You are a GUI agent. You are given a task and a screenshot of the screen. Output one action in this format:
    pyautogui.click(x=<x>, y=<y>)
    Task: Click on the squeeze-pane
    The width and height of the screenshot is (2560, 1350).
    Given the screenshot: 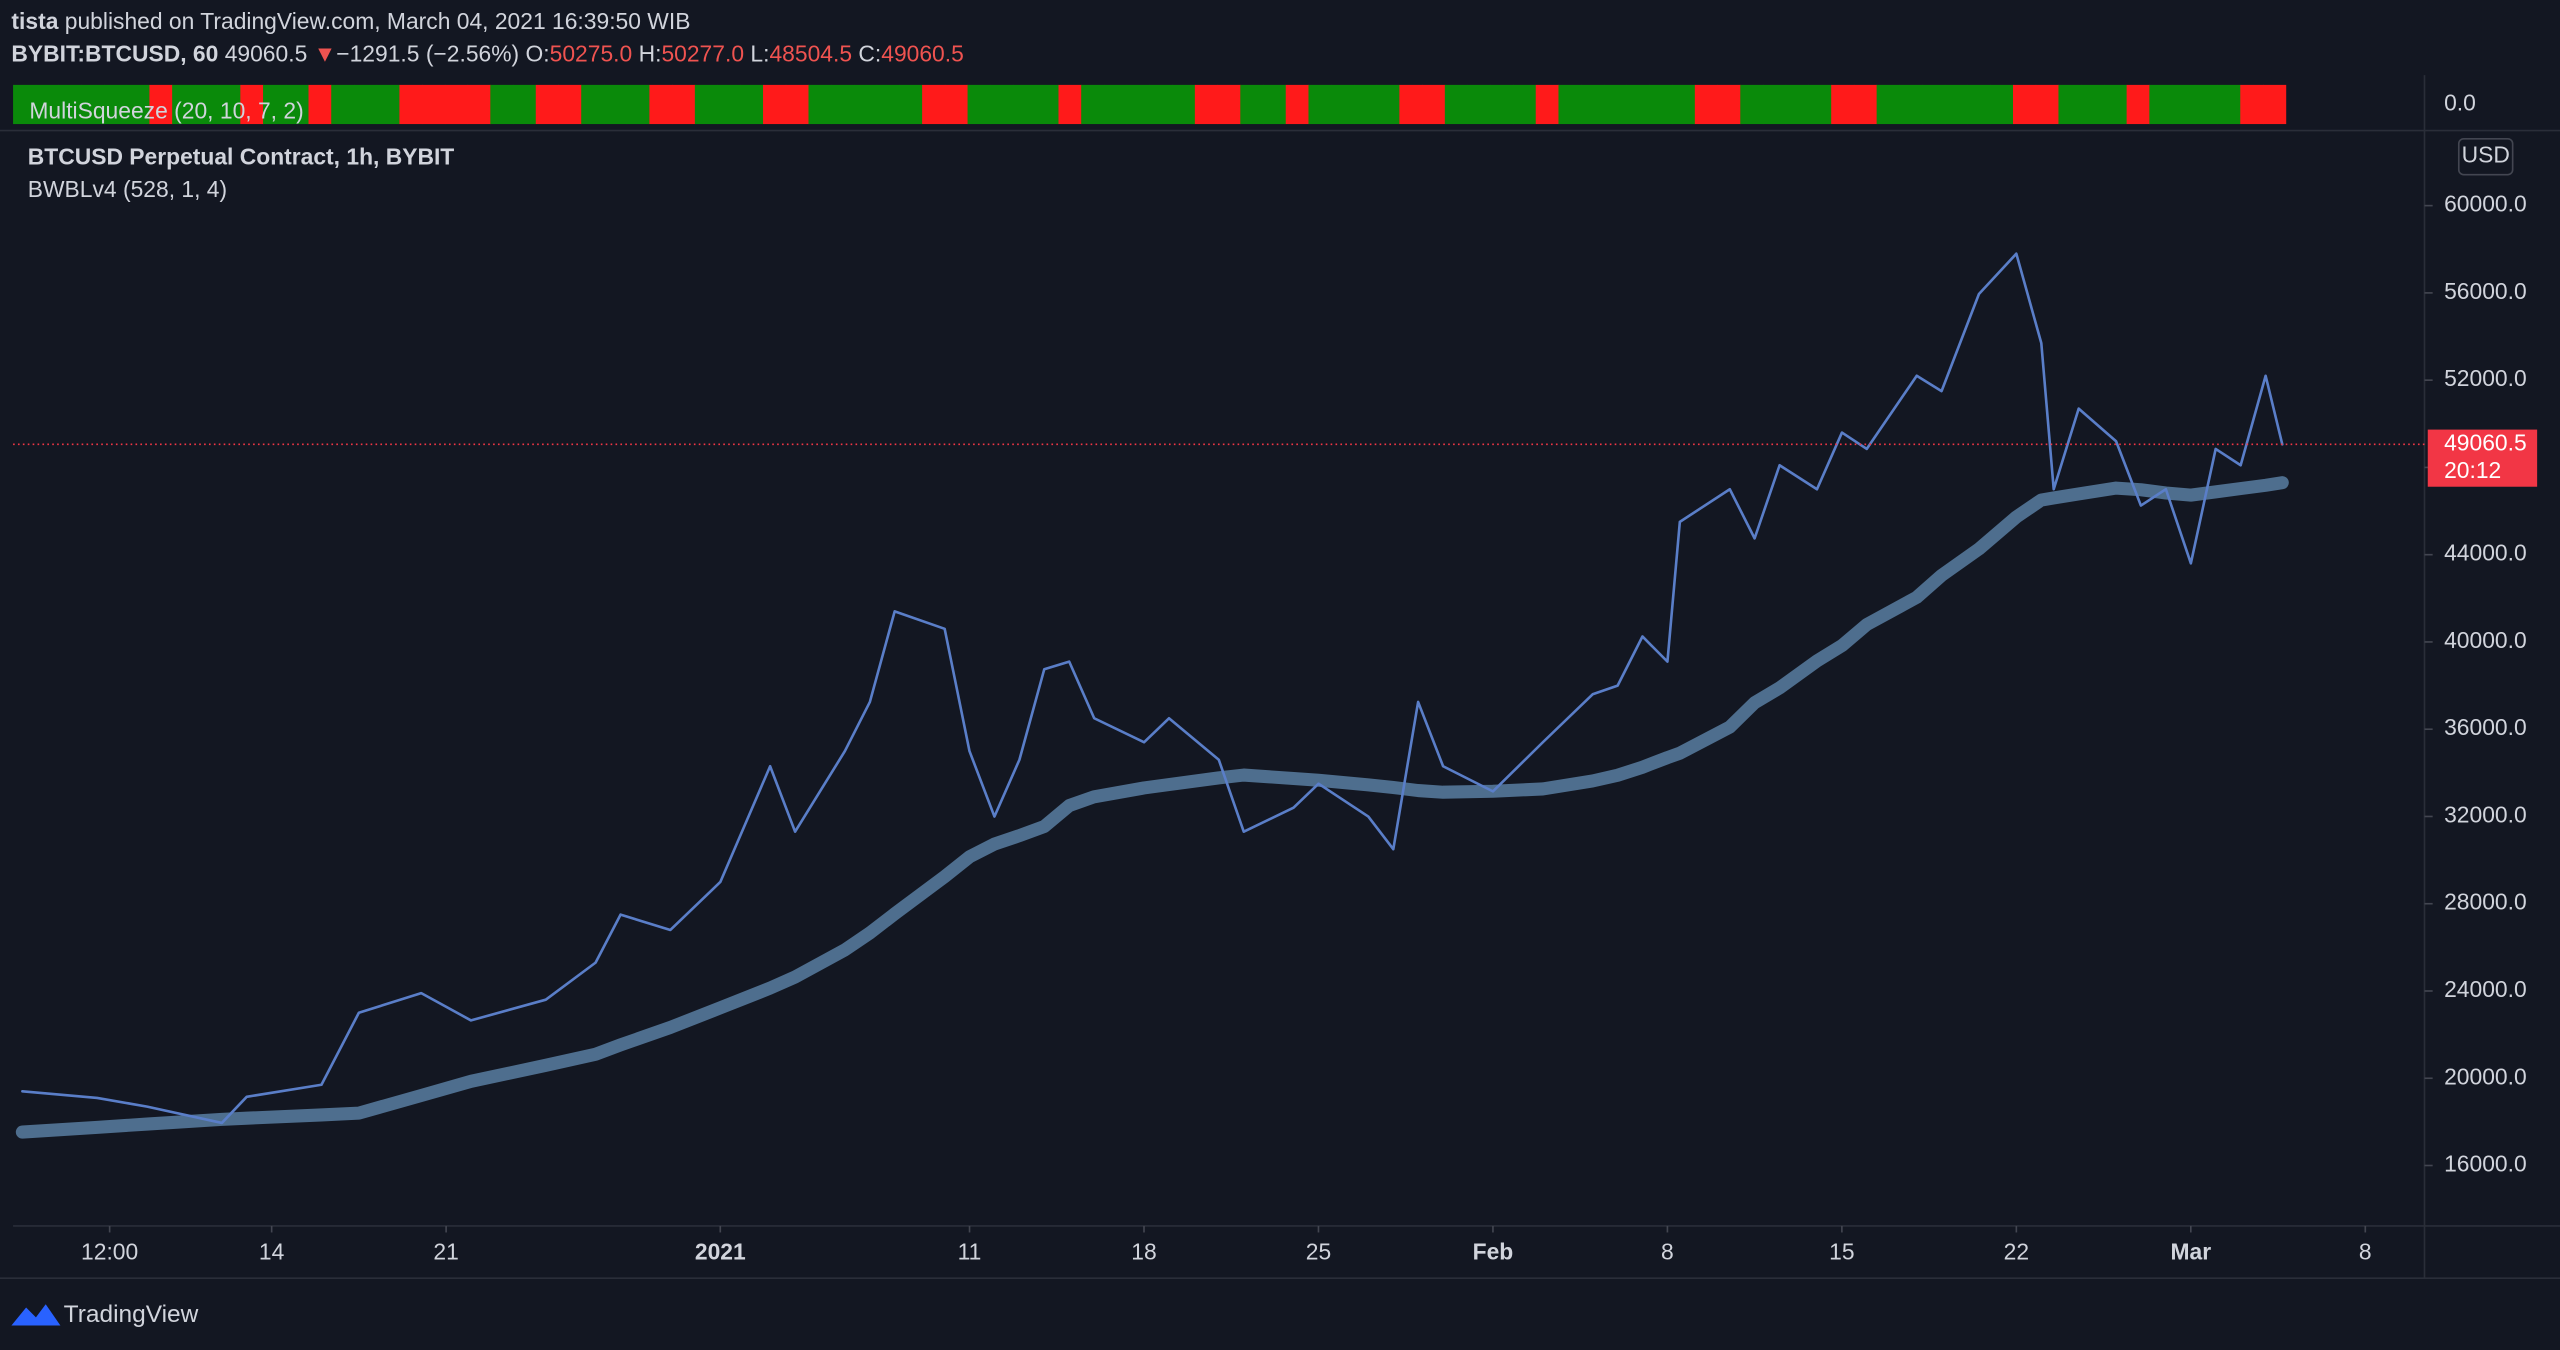 What is the action you would take?
    pyautogui.click(x=1150, y=104)
    